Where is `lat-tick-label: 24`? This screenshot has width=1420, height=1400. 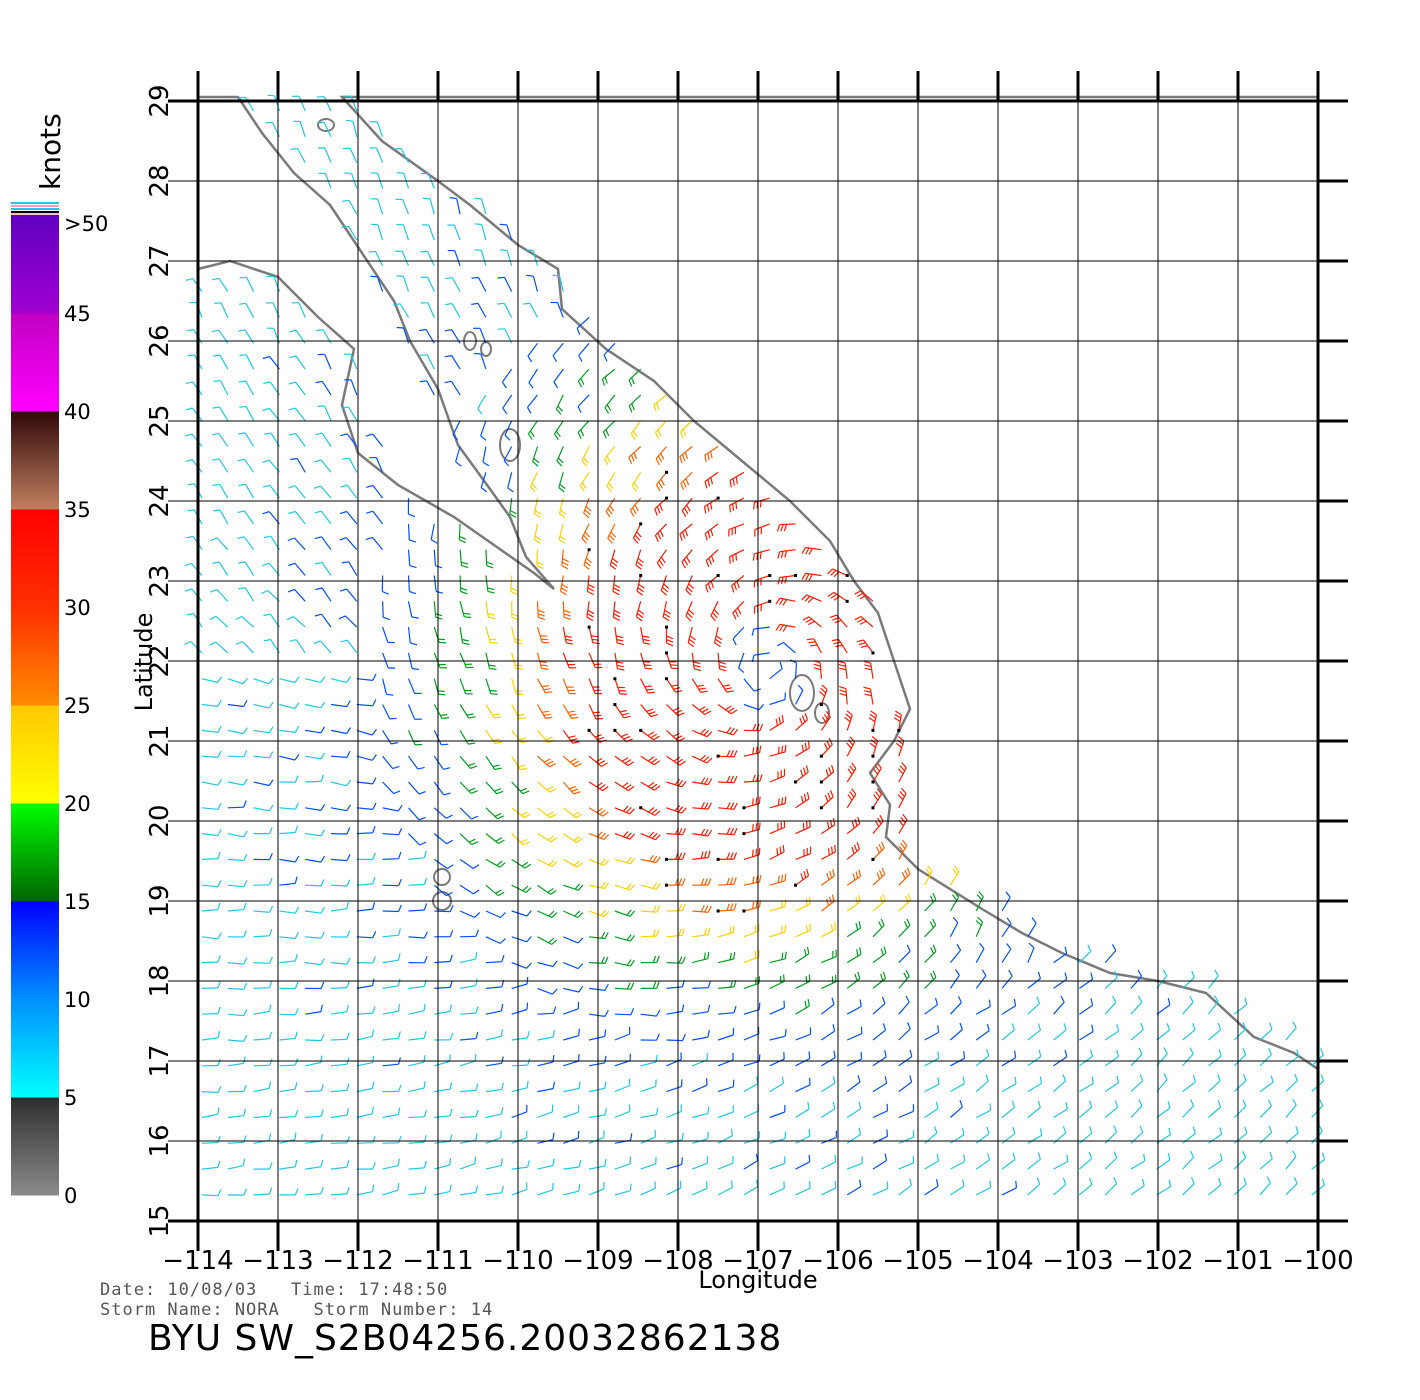
lat-tick-label: 24 is located at coordinates (160, 500).